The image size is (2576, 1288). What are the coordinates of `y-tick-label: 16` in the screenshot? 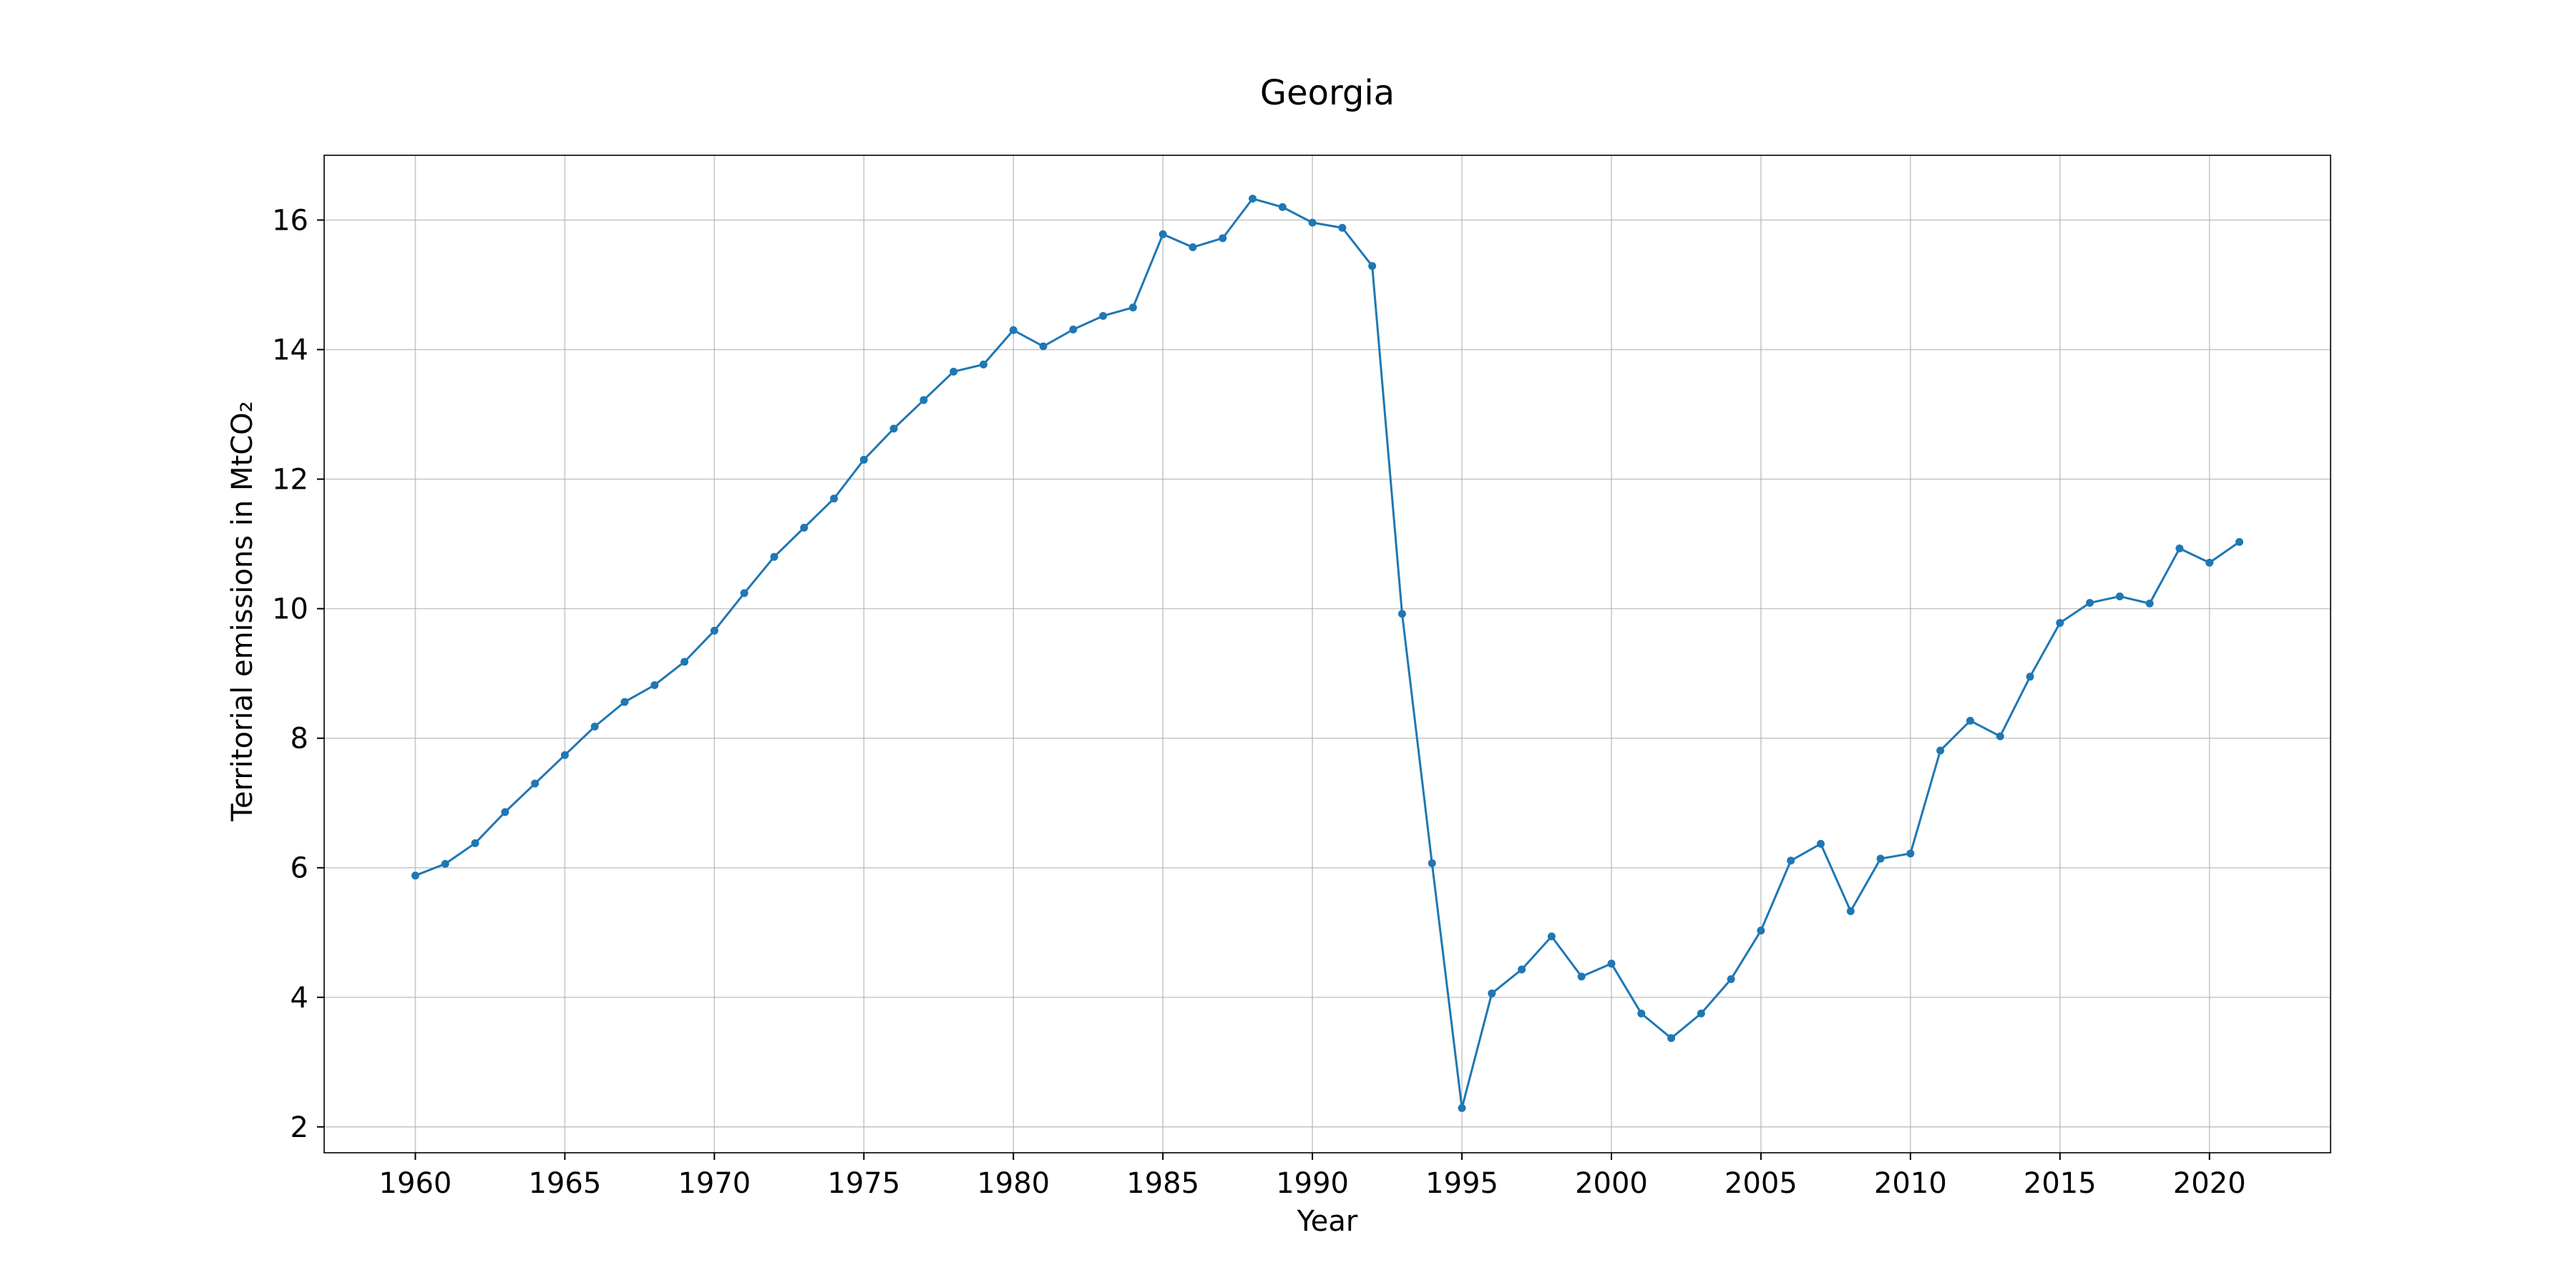 It's located at (290, 221).